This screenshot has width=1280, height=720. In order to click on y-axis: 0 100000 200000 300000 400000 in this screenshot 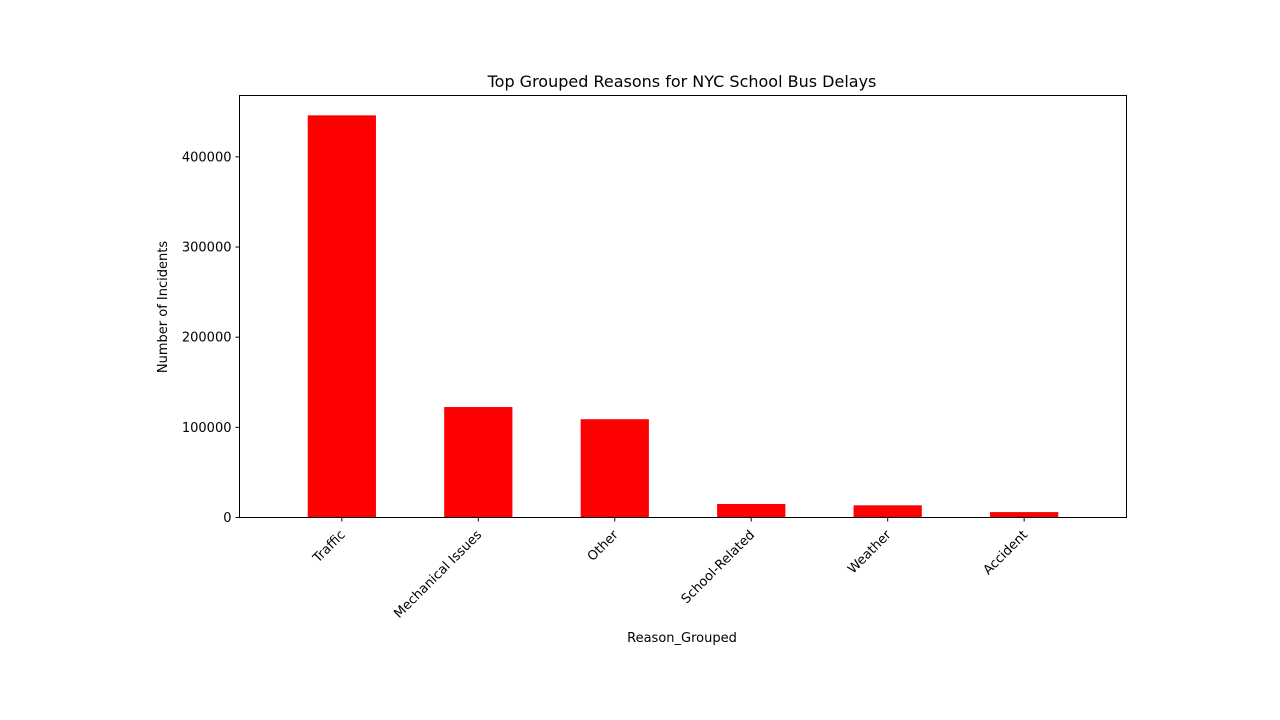, I will do `click(211, 338)`.